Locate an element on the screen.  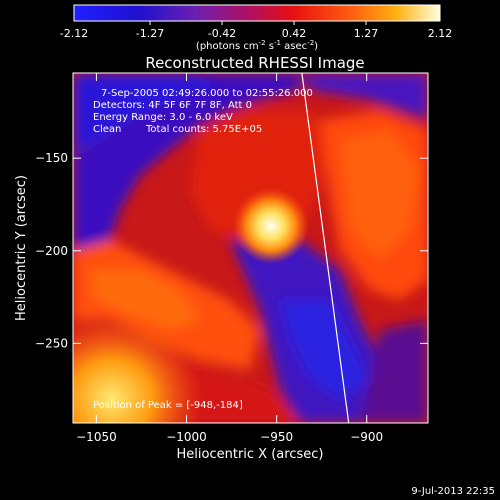
colorbar-tick-label: 2.12 is located at coordinates (440, 33).